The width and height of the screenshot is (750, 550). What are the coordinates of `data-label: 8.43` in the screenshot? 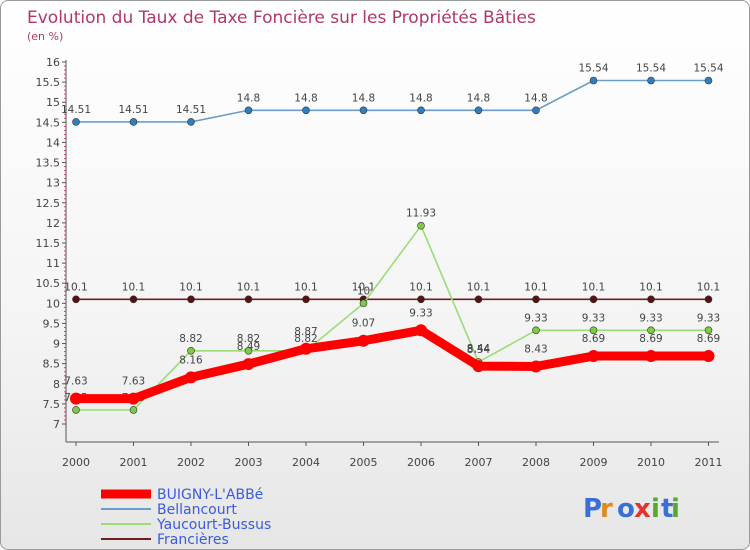 It's located at (535, 349).